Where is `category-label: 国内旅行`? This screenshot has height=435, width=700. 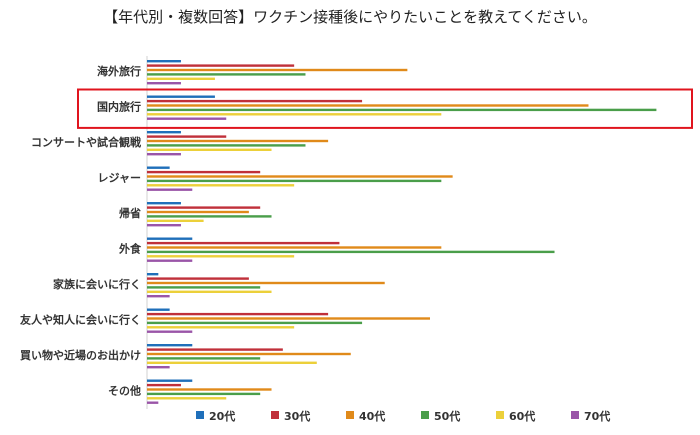 category-label: 国内旅行 is located at coordinates (119, 107).